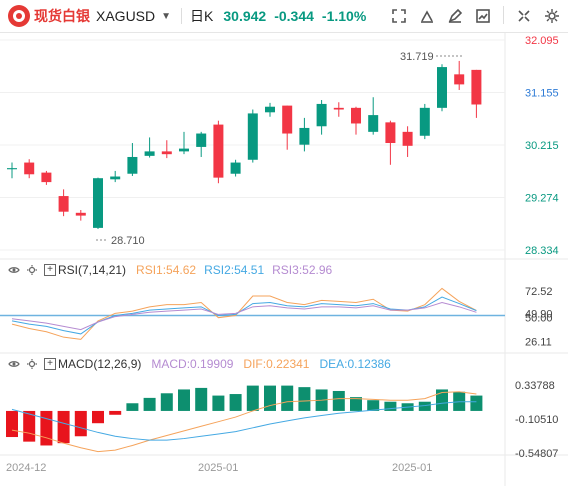 The width and height of the screenshot is (568, 486). I want to click on divider, so click(503, 15).